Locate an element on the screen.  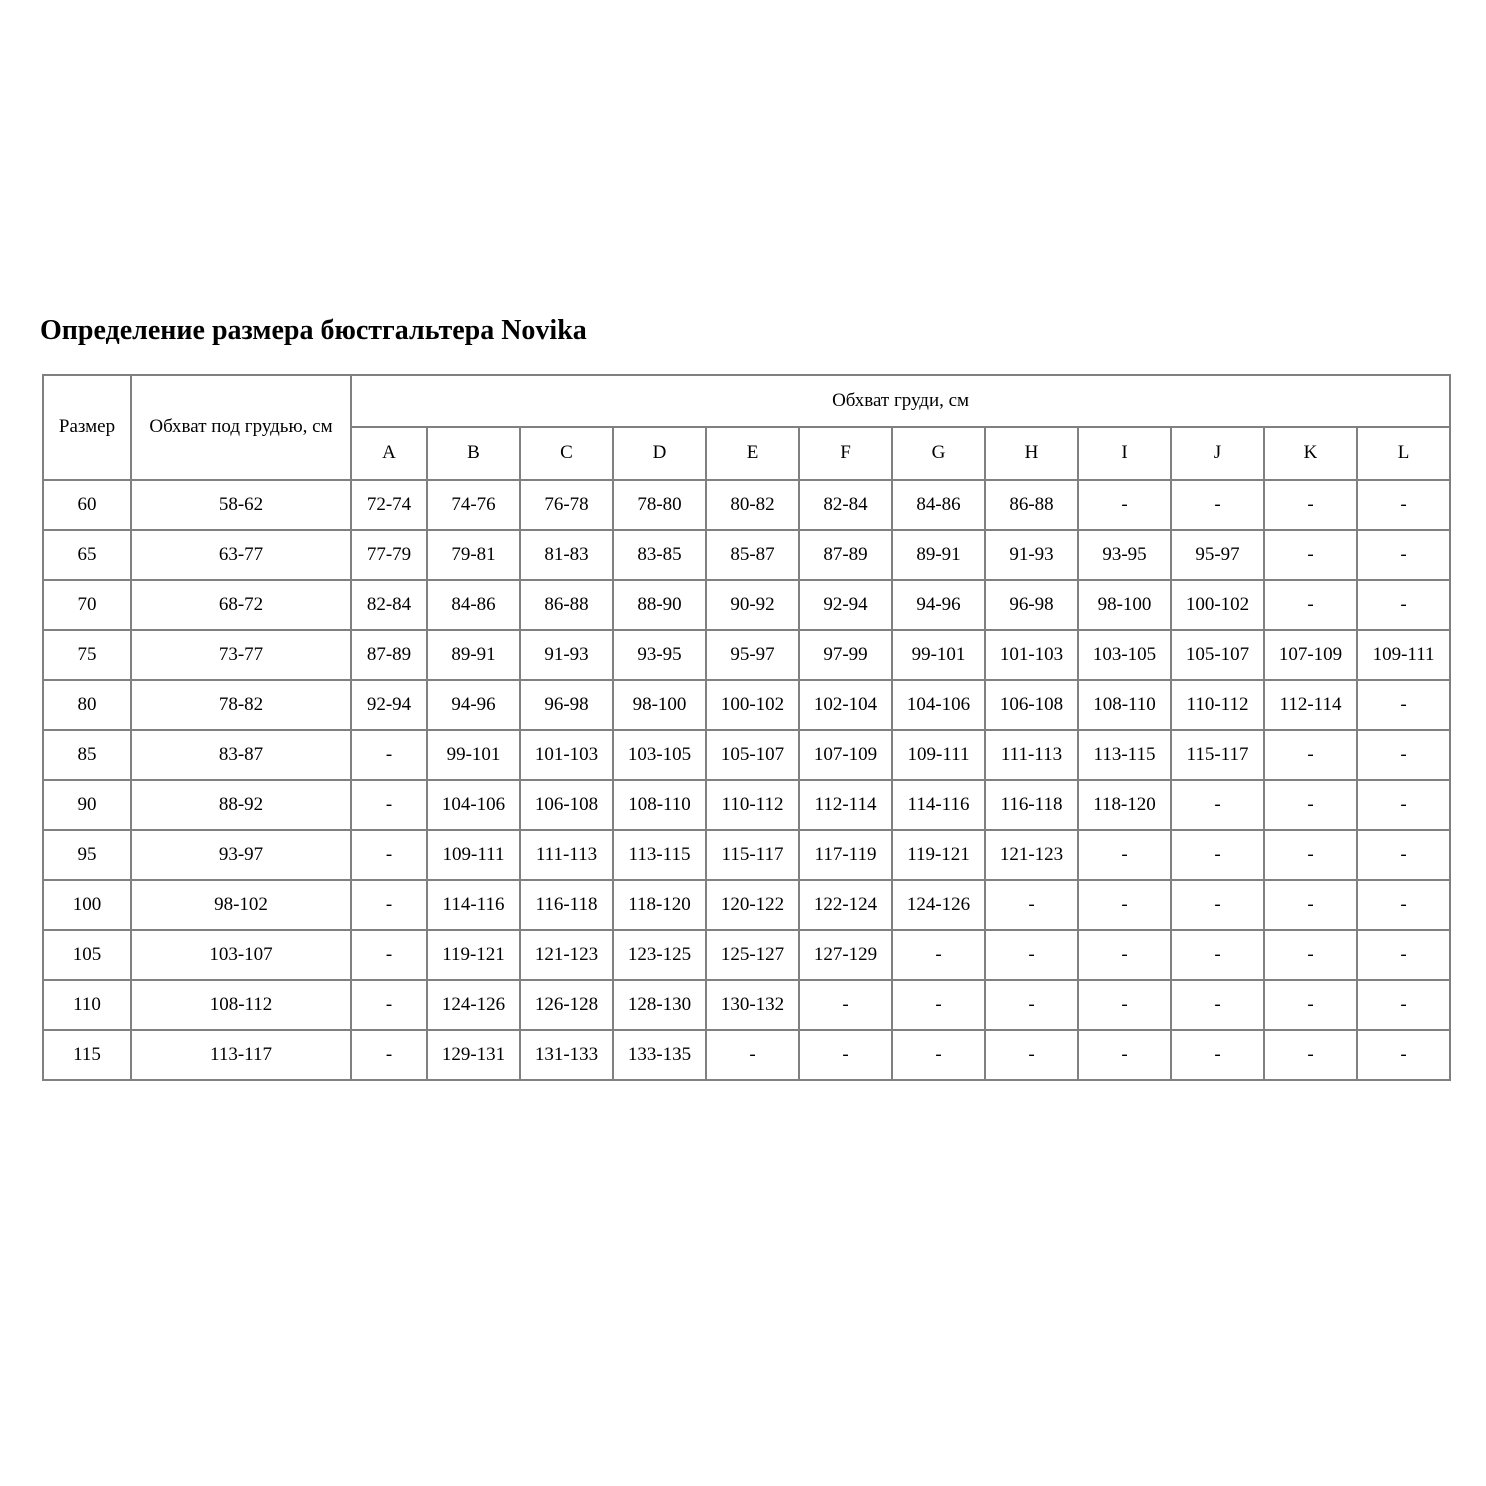
cup-range-cell: 116-118 is located at coordinates (1031, 804).